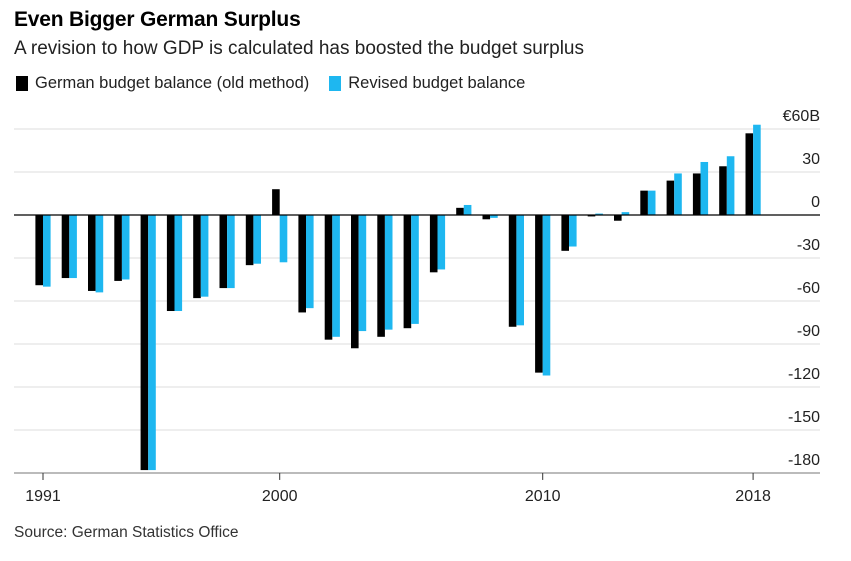 This screenshot has height=561, width=851. What do you see at coordinates (144, 343) in the screenshot?
I see `bar-old-1995` at bounding box center [144, 343].